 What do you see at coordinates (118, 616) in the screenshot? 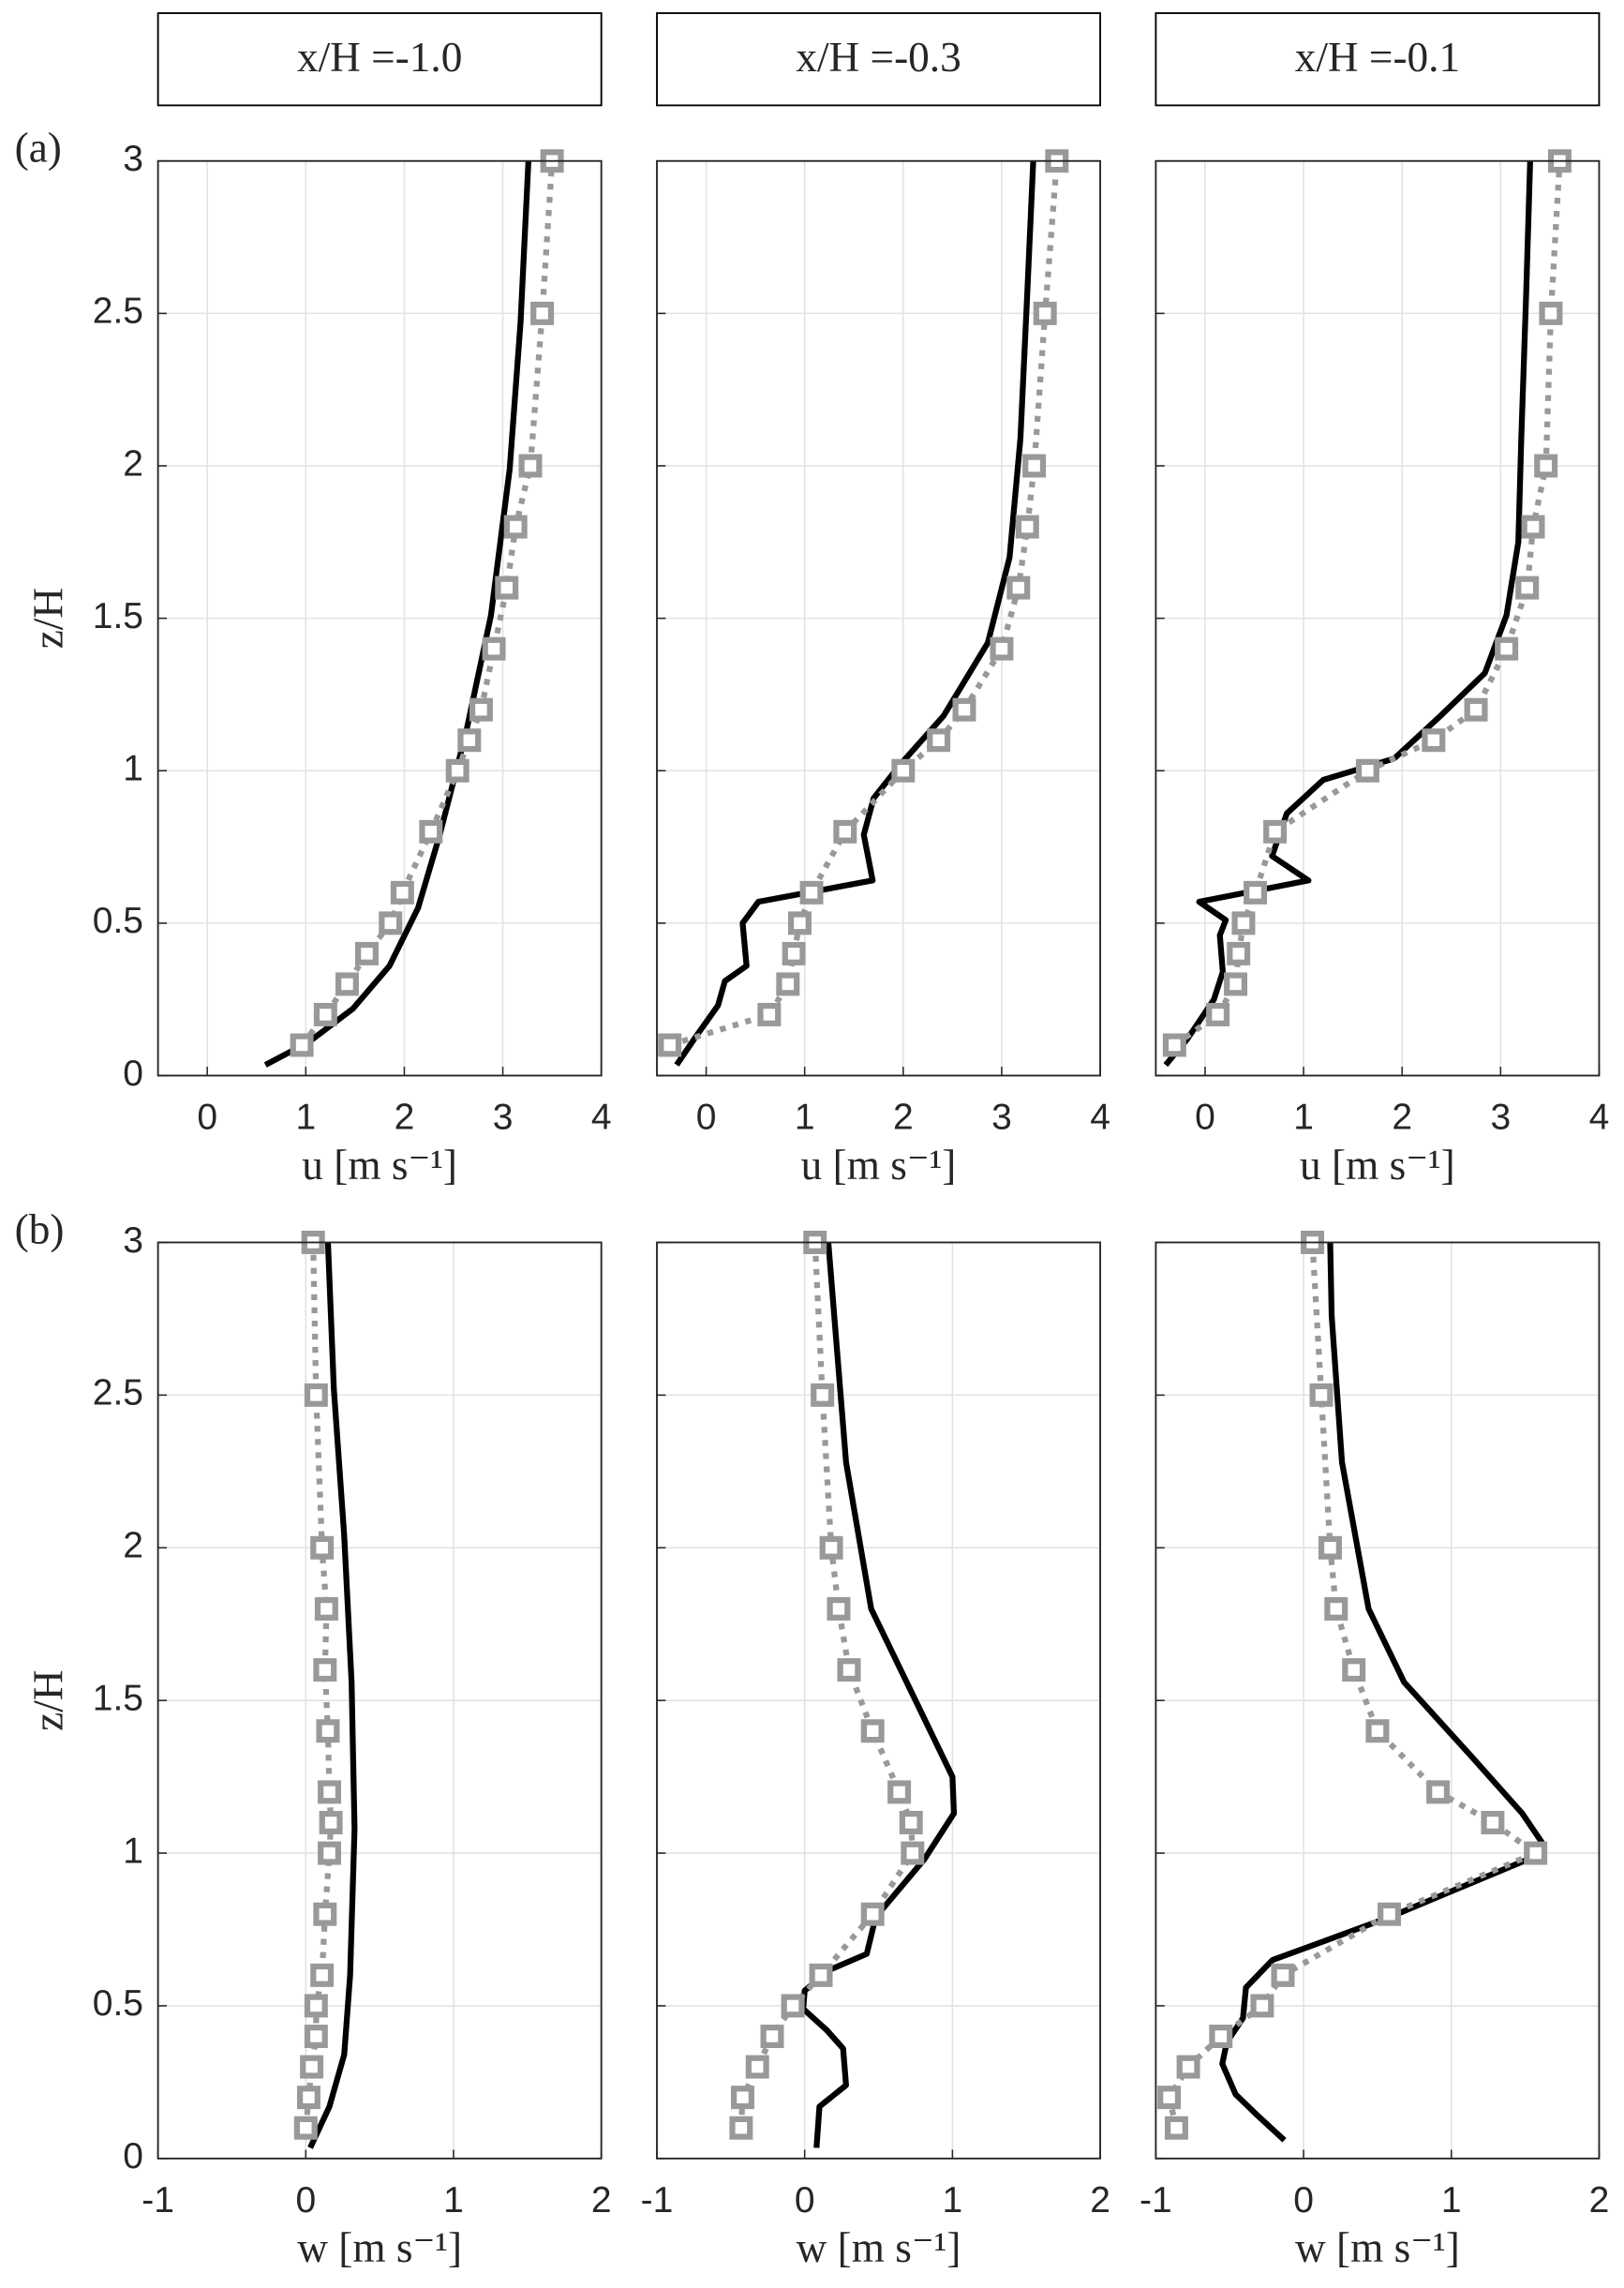
I see `y-tick-label: 1.5` at bounding box center [118, 616].